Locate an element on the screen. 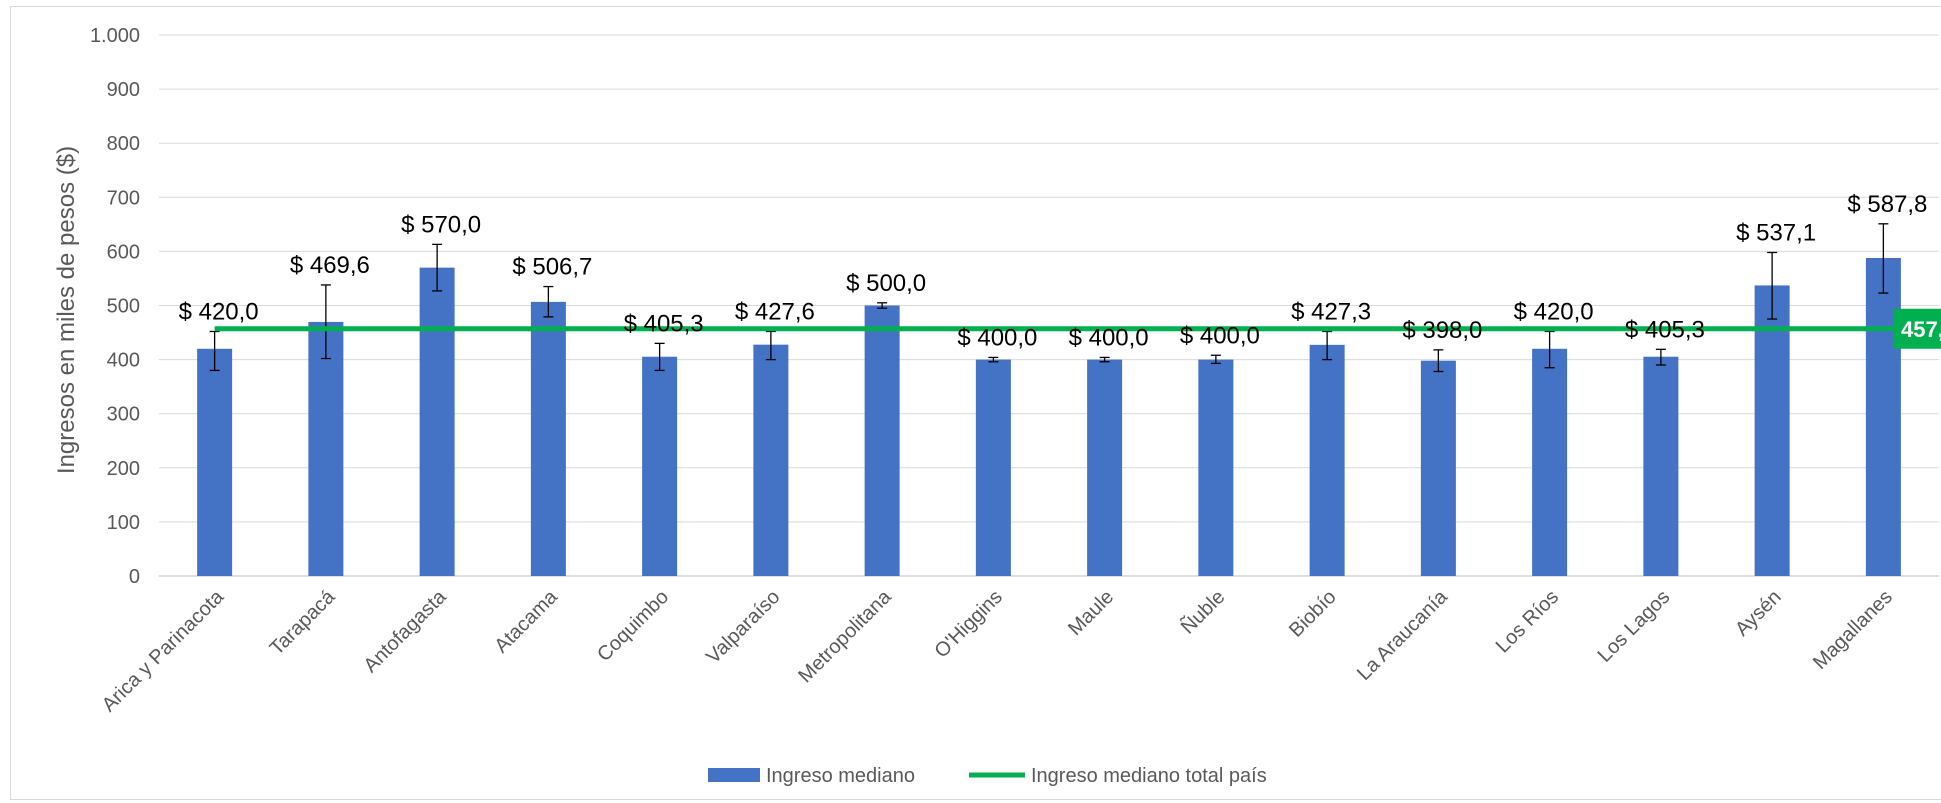 The width and height of the screenshot is (1941, 803). y-tick-label: 0 is located at coordinates (134, 577).